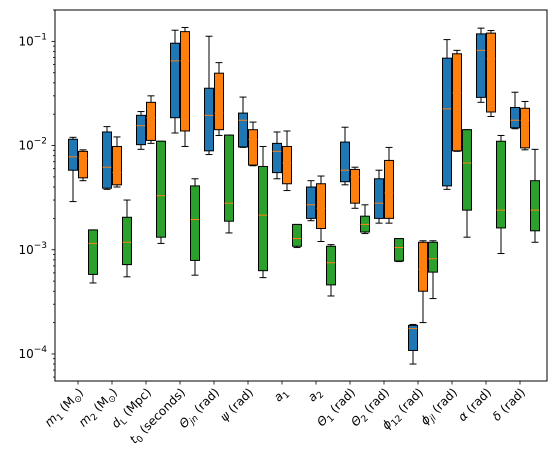 The width and height of the screenshot is (560, 470). Describe the element at coordinates (36, 193) in the screenshot. I see `y-axis: 10⁻⁴ 10⁻³ 10⁻² 10⁻¹` at that location.